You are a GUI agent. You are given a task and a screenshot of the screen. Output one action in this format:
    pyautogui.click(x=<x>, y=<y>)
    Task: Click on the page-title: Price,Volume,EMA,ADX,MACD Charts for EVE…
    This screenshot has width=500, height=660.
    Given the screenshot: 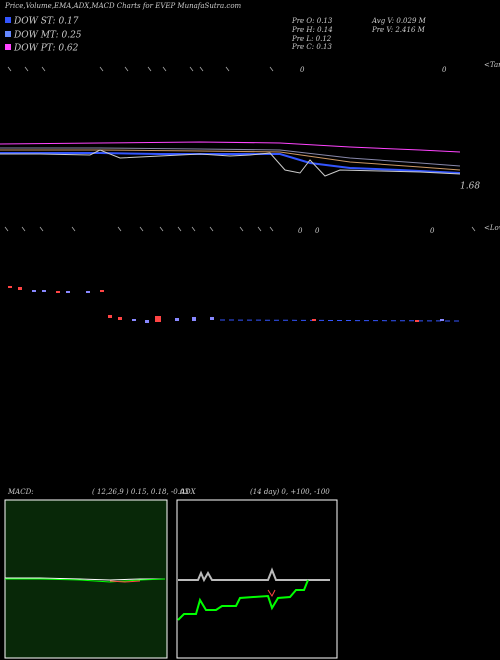 What is the action you would take?
    pyautogui.click(x=123, y=6)
    